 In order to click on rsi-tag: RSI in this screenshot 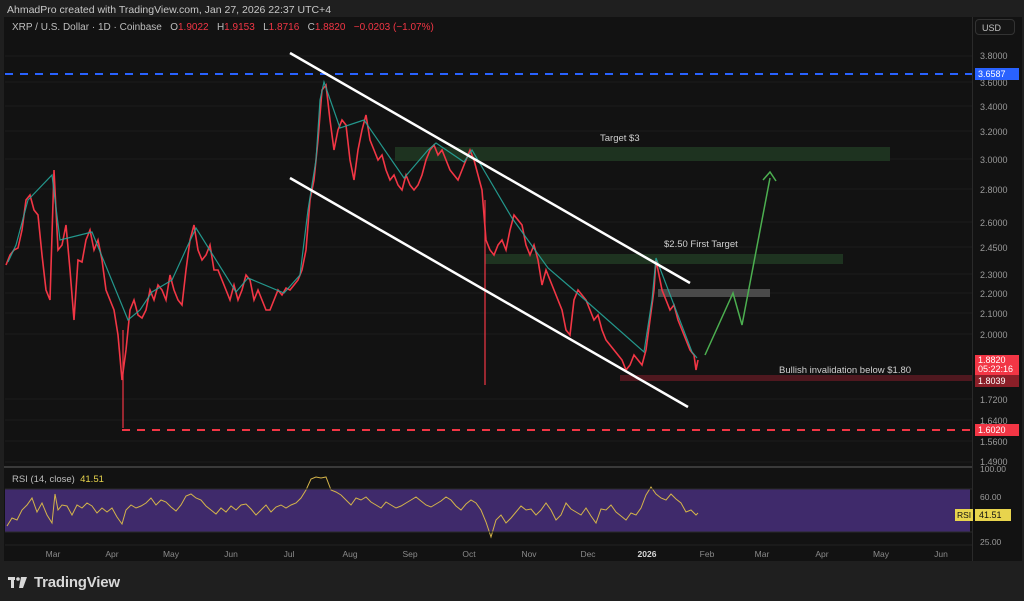, I will do `click(964, 515)`.